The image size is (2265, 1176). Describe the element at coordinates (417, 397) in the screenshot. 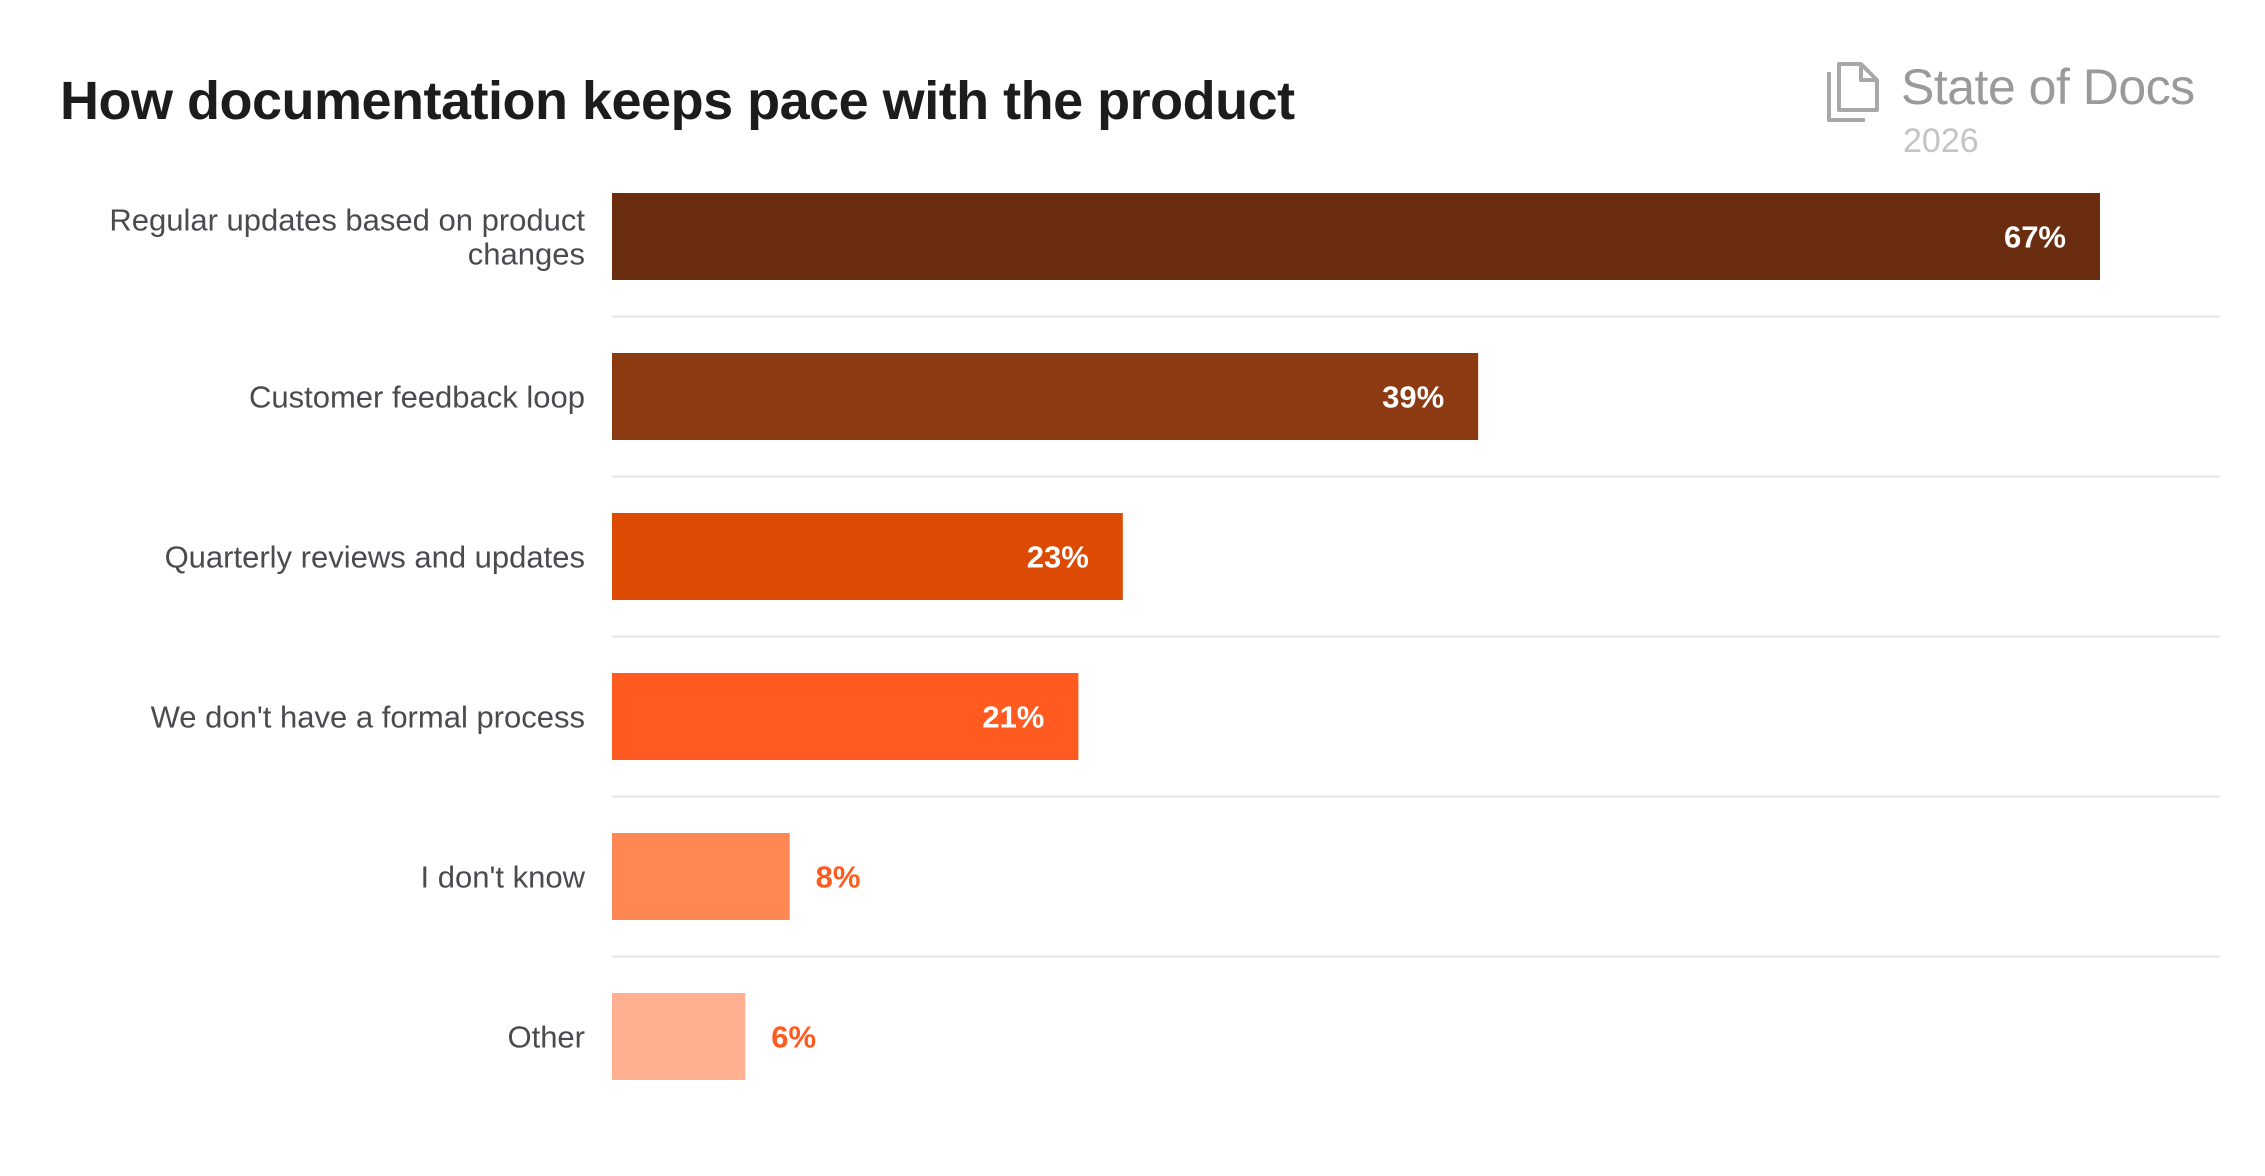

I see `category-label: Customer feedback loop` at that location.